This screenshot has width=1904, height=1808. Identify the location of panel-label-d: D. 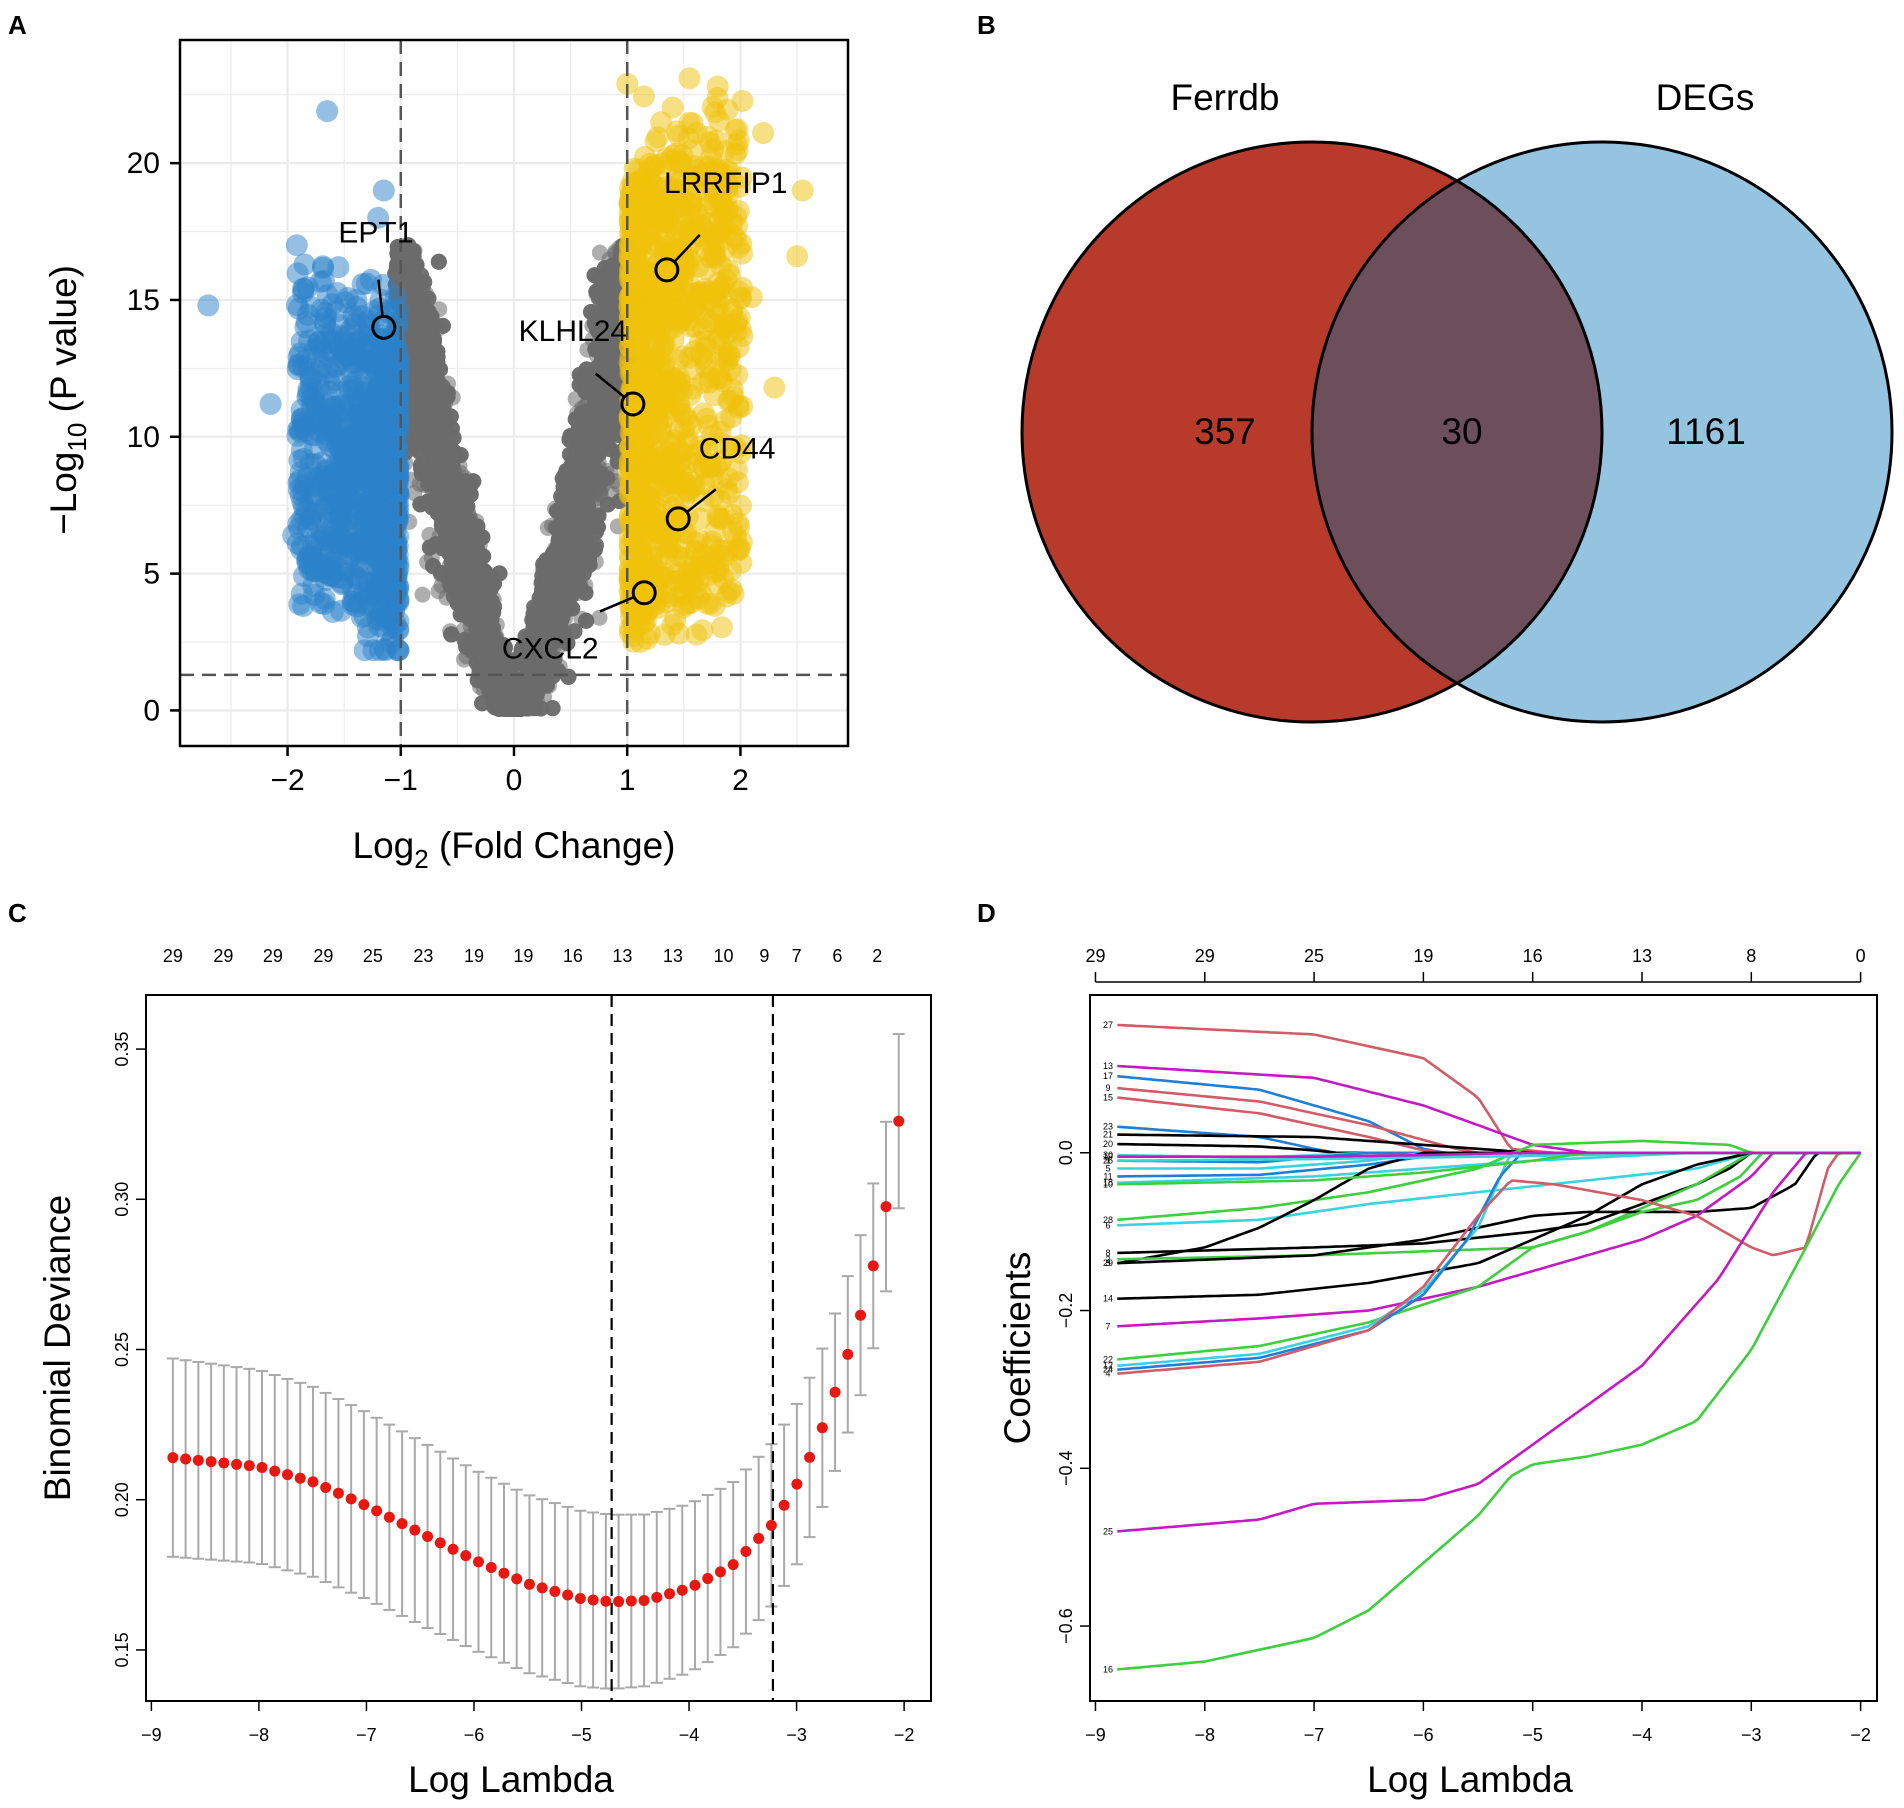
(986, 913).